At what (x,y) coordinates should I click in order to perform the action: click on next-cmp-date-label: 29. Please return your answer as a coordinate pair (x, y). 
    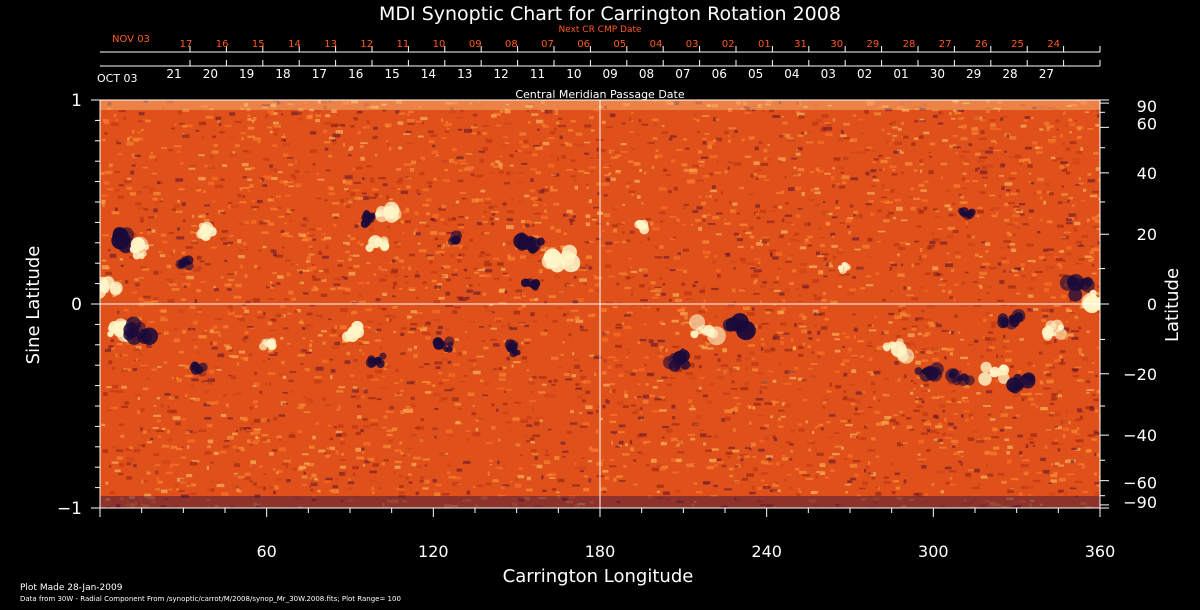
    Looking at the image, I should click on (872, 44).